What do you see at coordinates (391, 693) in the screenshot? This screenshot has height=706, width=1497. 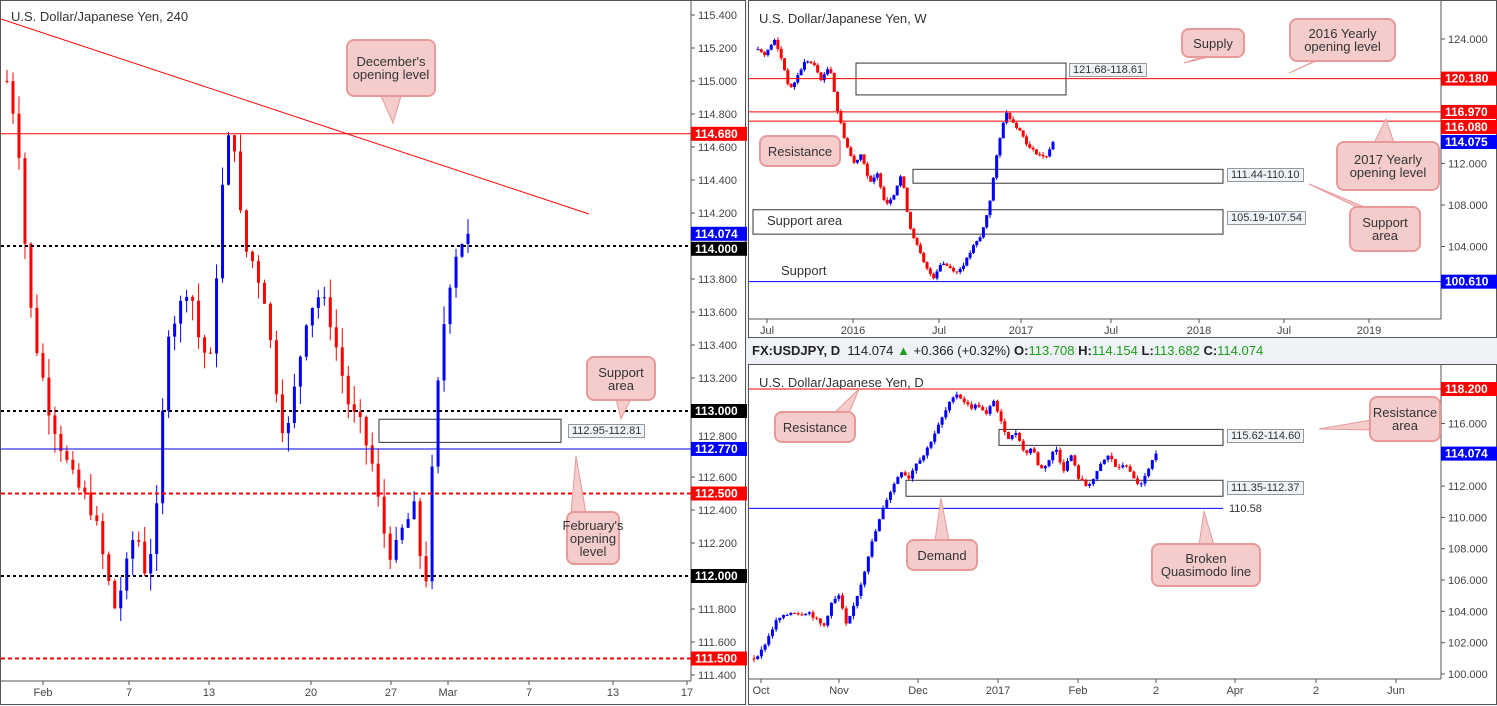 I see `x-tick-label: 27` at bounding box center [391, 693].